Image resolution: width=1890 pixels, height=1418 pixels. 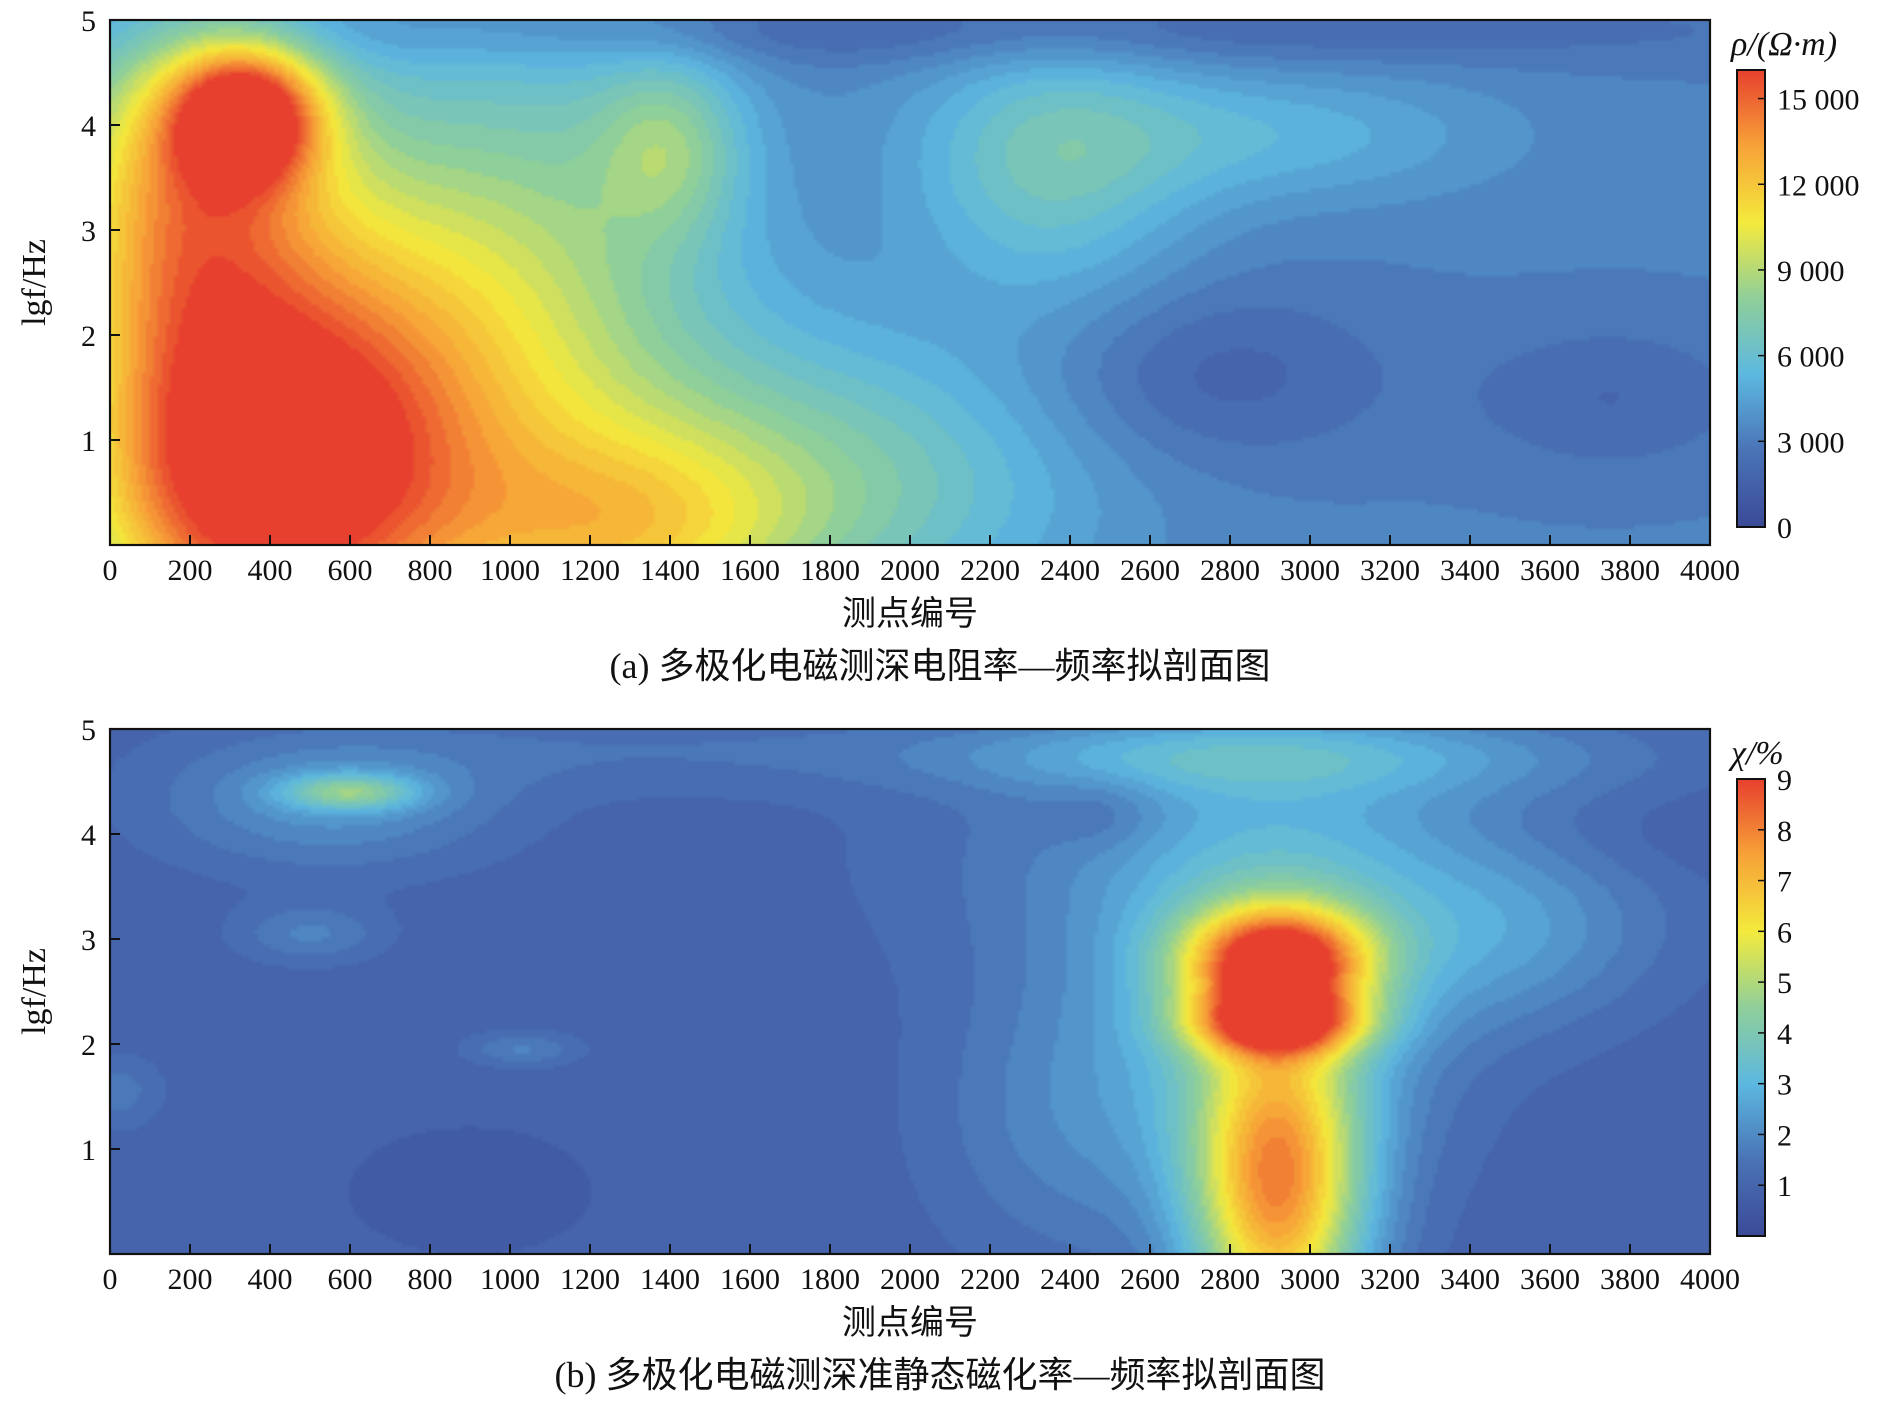 What do you see at coordinates (1784, 932) in the screenshot?
I see `colorbar-tick-label: 6` at bounding box center [1784, 932].